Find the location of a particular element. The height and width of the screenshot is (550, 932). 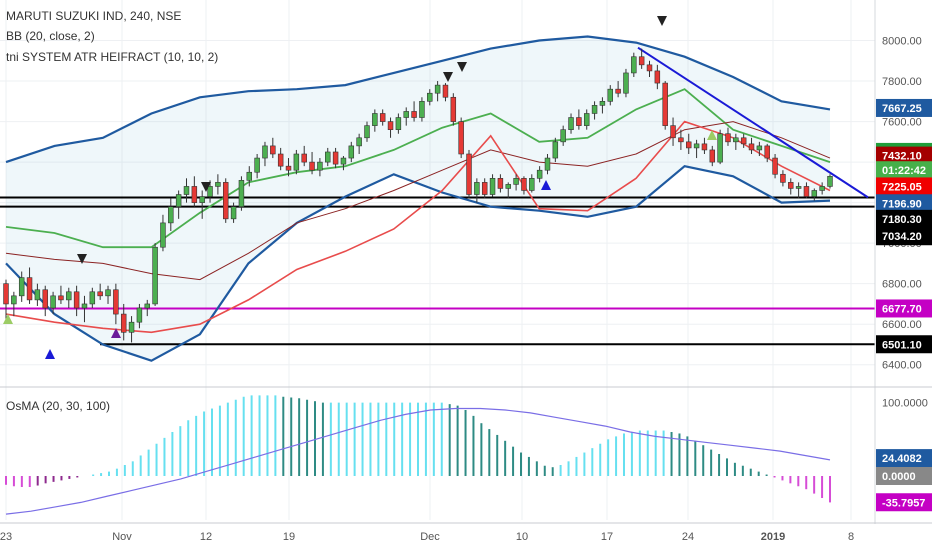

atr-legend: tni SYSTEM ATR HEIFRACT (10, 10, 2) is located at coordinates (112, 57).